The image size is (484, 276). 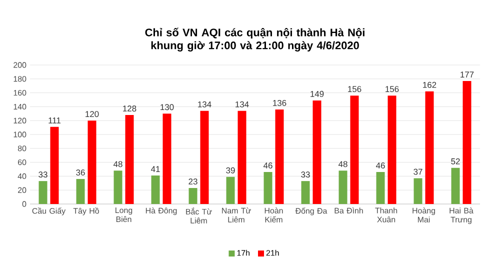 What do you see at coordinates (279, 103) in the screenshot?
I see `data-label: 136` at bounding box center [279, 103].